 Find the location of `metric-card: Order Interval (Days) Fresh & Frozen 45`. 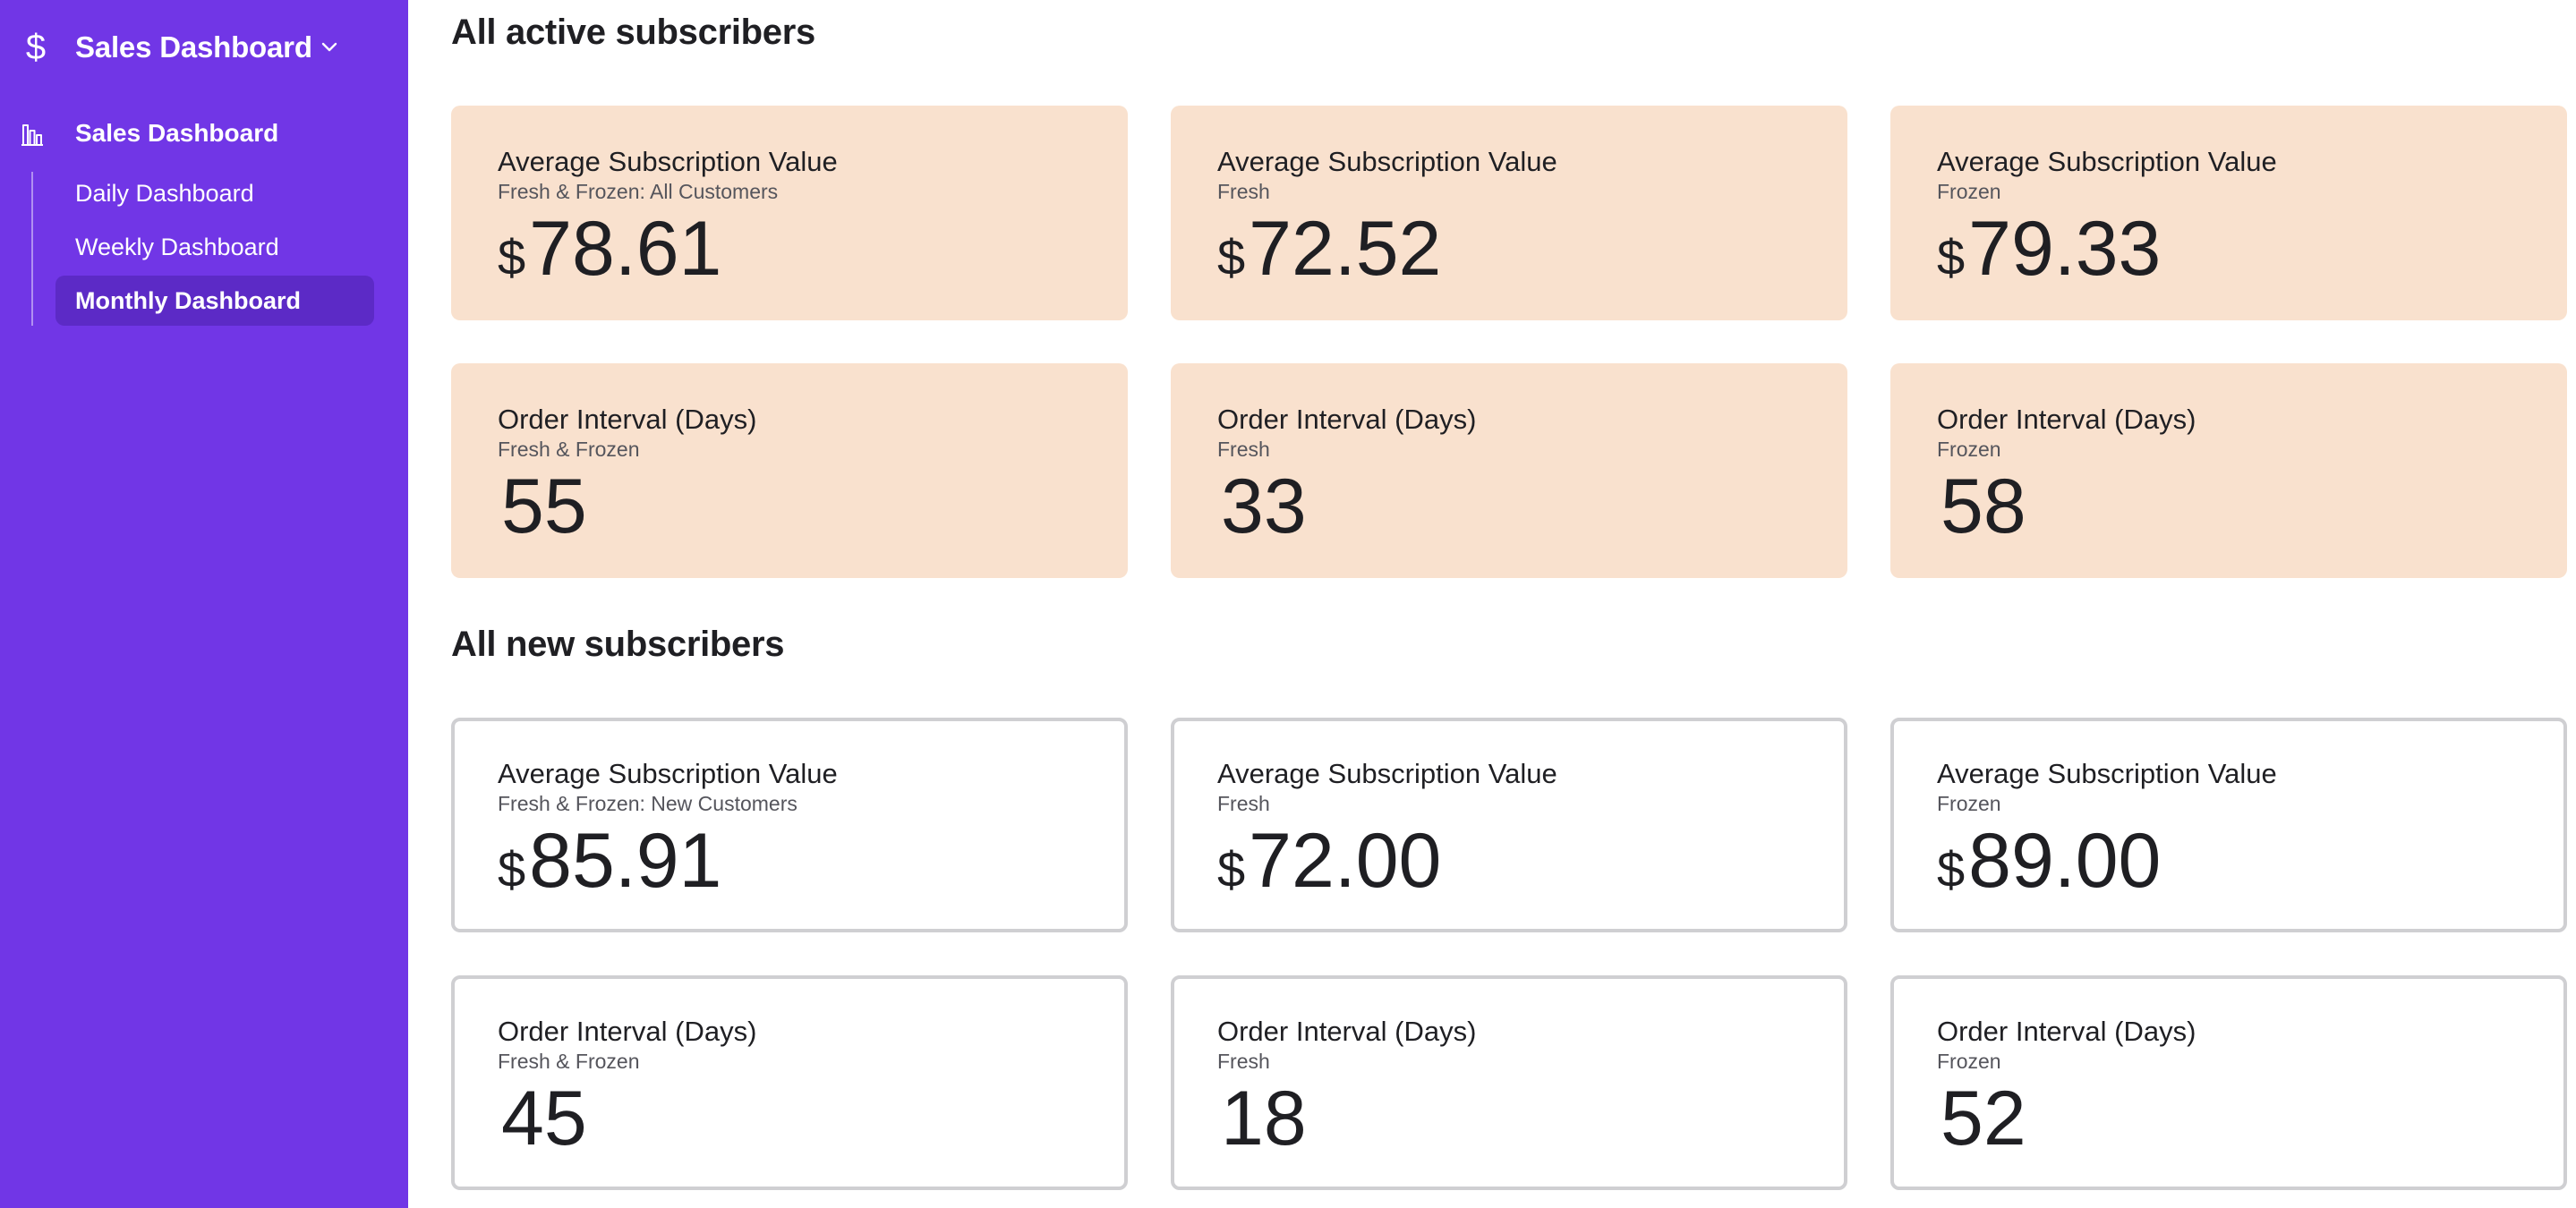

metric-card: Order Interval (Days) Fresh & Frozen 45 is located at coordinates (789, 1082).